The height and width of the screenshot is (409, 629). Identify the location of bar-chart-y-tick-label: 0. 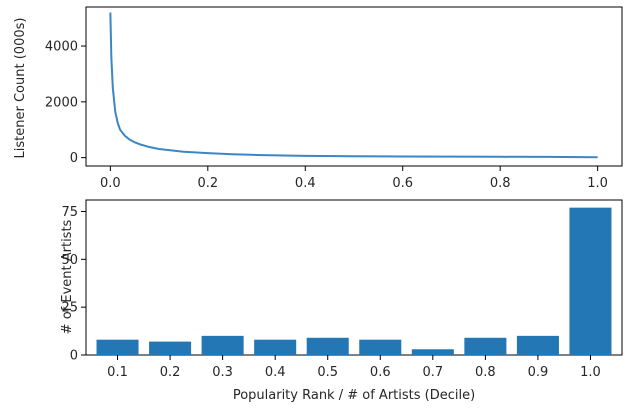
(74, 356).